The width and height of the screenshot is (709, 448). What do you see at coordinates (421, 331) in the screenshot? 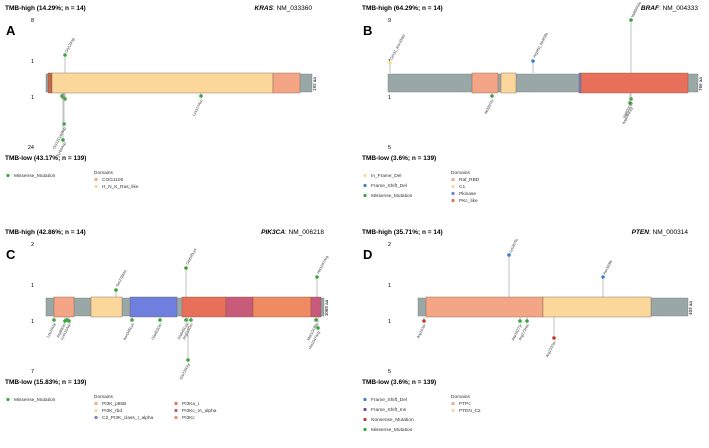
I see `mutation-label: Arg15Ter` at bounding box center [421, 331].